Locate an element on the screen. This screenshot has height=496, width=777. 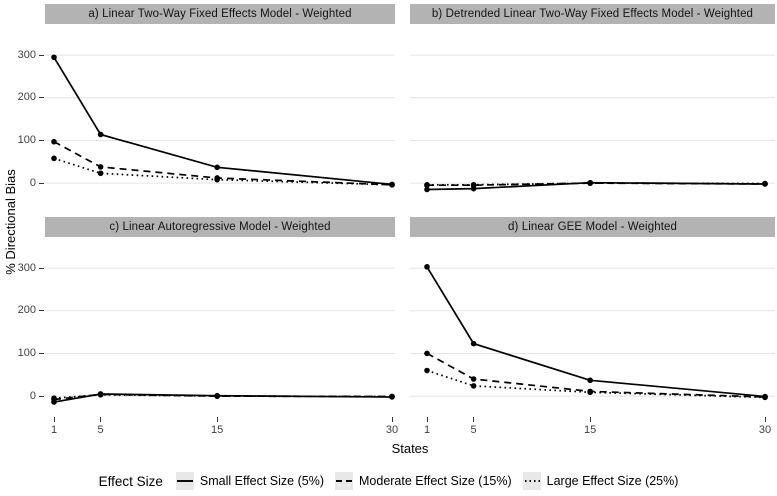
legend-label-moderate: Moderate Effect Size (15%) is located at coordinates (435, 481).